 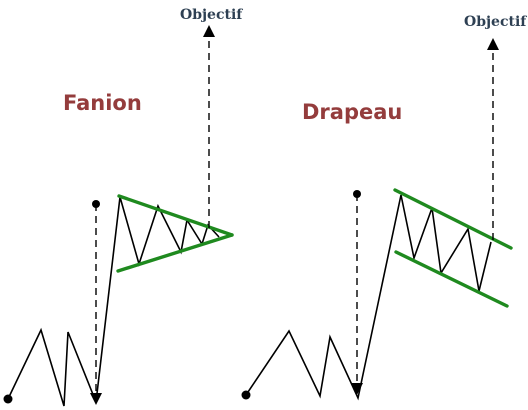 I want to click on flag-upper-trendline, so click(x=453, y=219).